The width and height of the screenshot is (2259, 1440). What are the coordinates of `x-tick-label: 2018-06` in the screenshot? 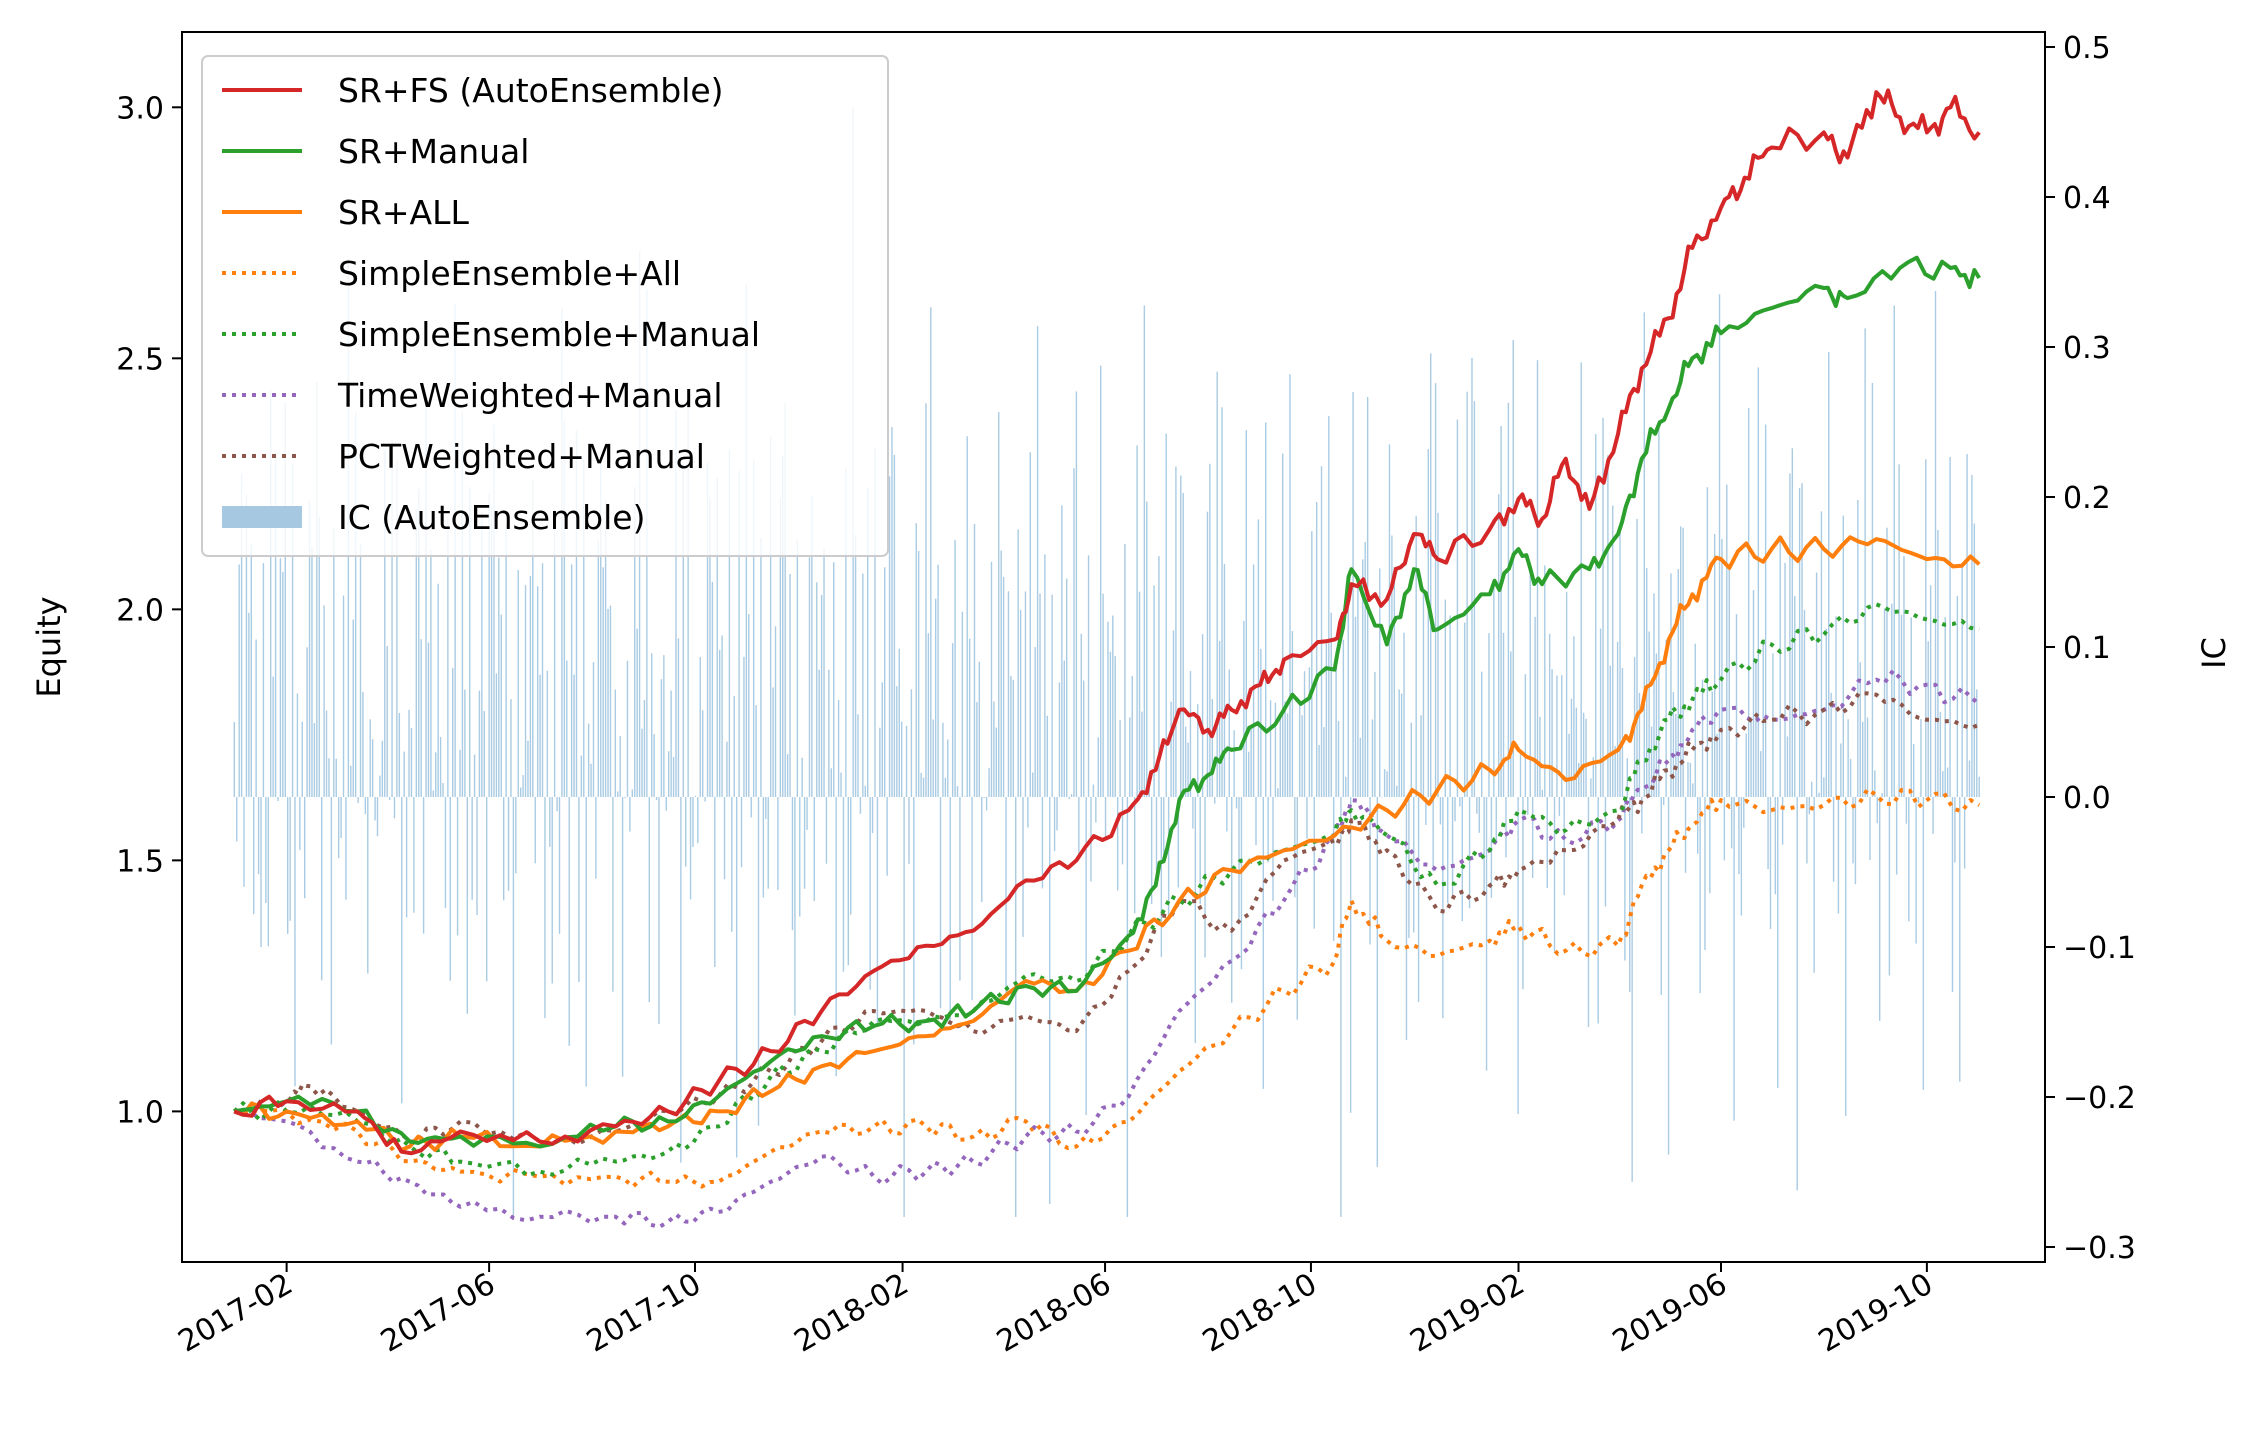 It's located at (1054, 1313).